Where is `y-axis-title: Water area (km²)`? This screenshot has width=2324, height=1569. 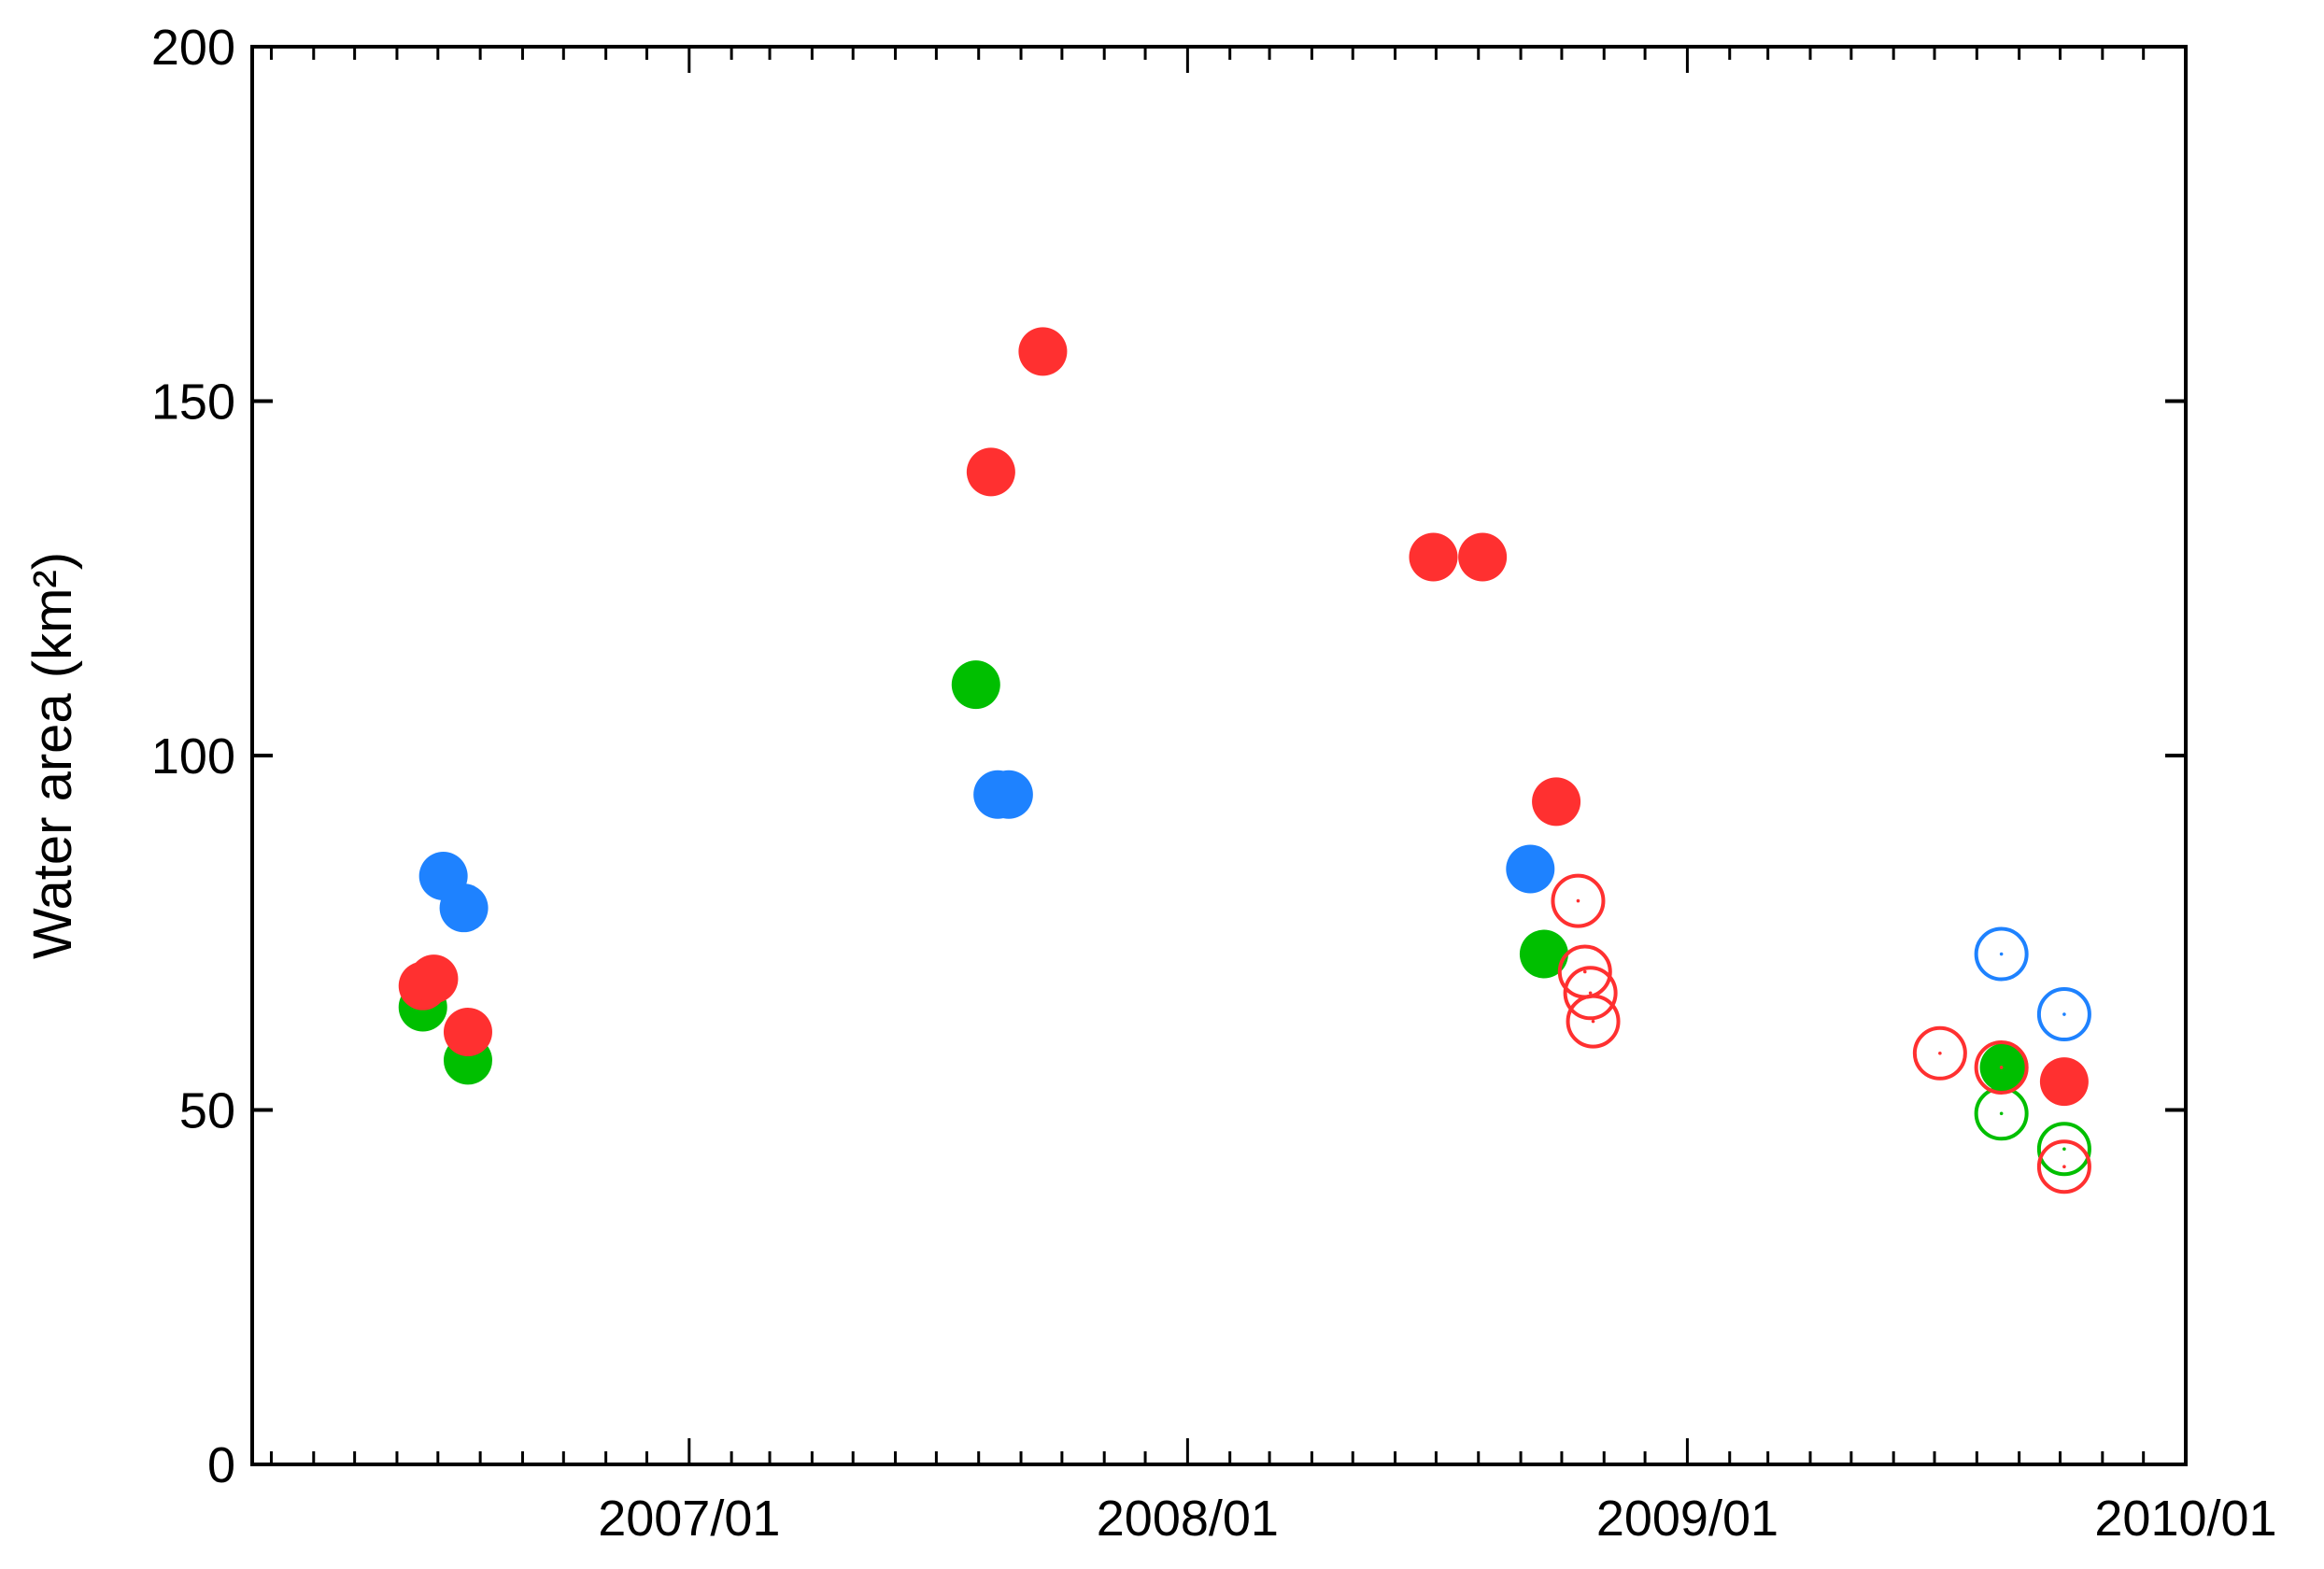 y-axis-title: Water area (km²) is located at coordinates (52, 755).